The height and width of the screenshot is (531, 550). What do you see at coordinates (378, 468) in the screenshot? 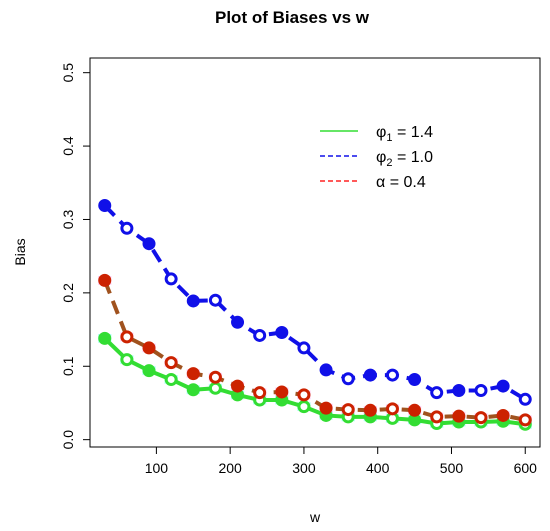
I see `x-tick-label: 400` at bounding box center [378, 468].